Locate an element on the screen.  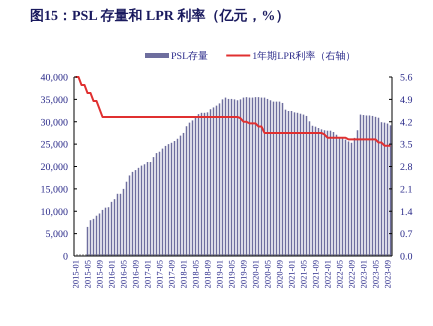
x-tick-label: 2018-09 is located at coordinates (207, 274).